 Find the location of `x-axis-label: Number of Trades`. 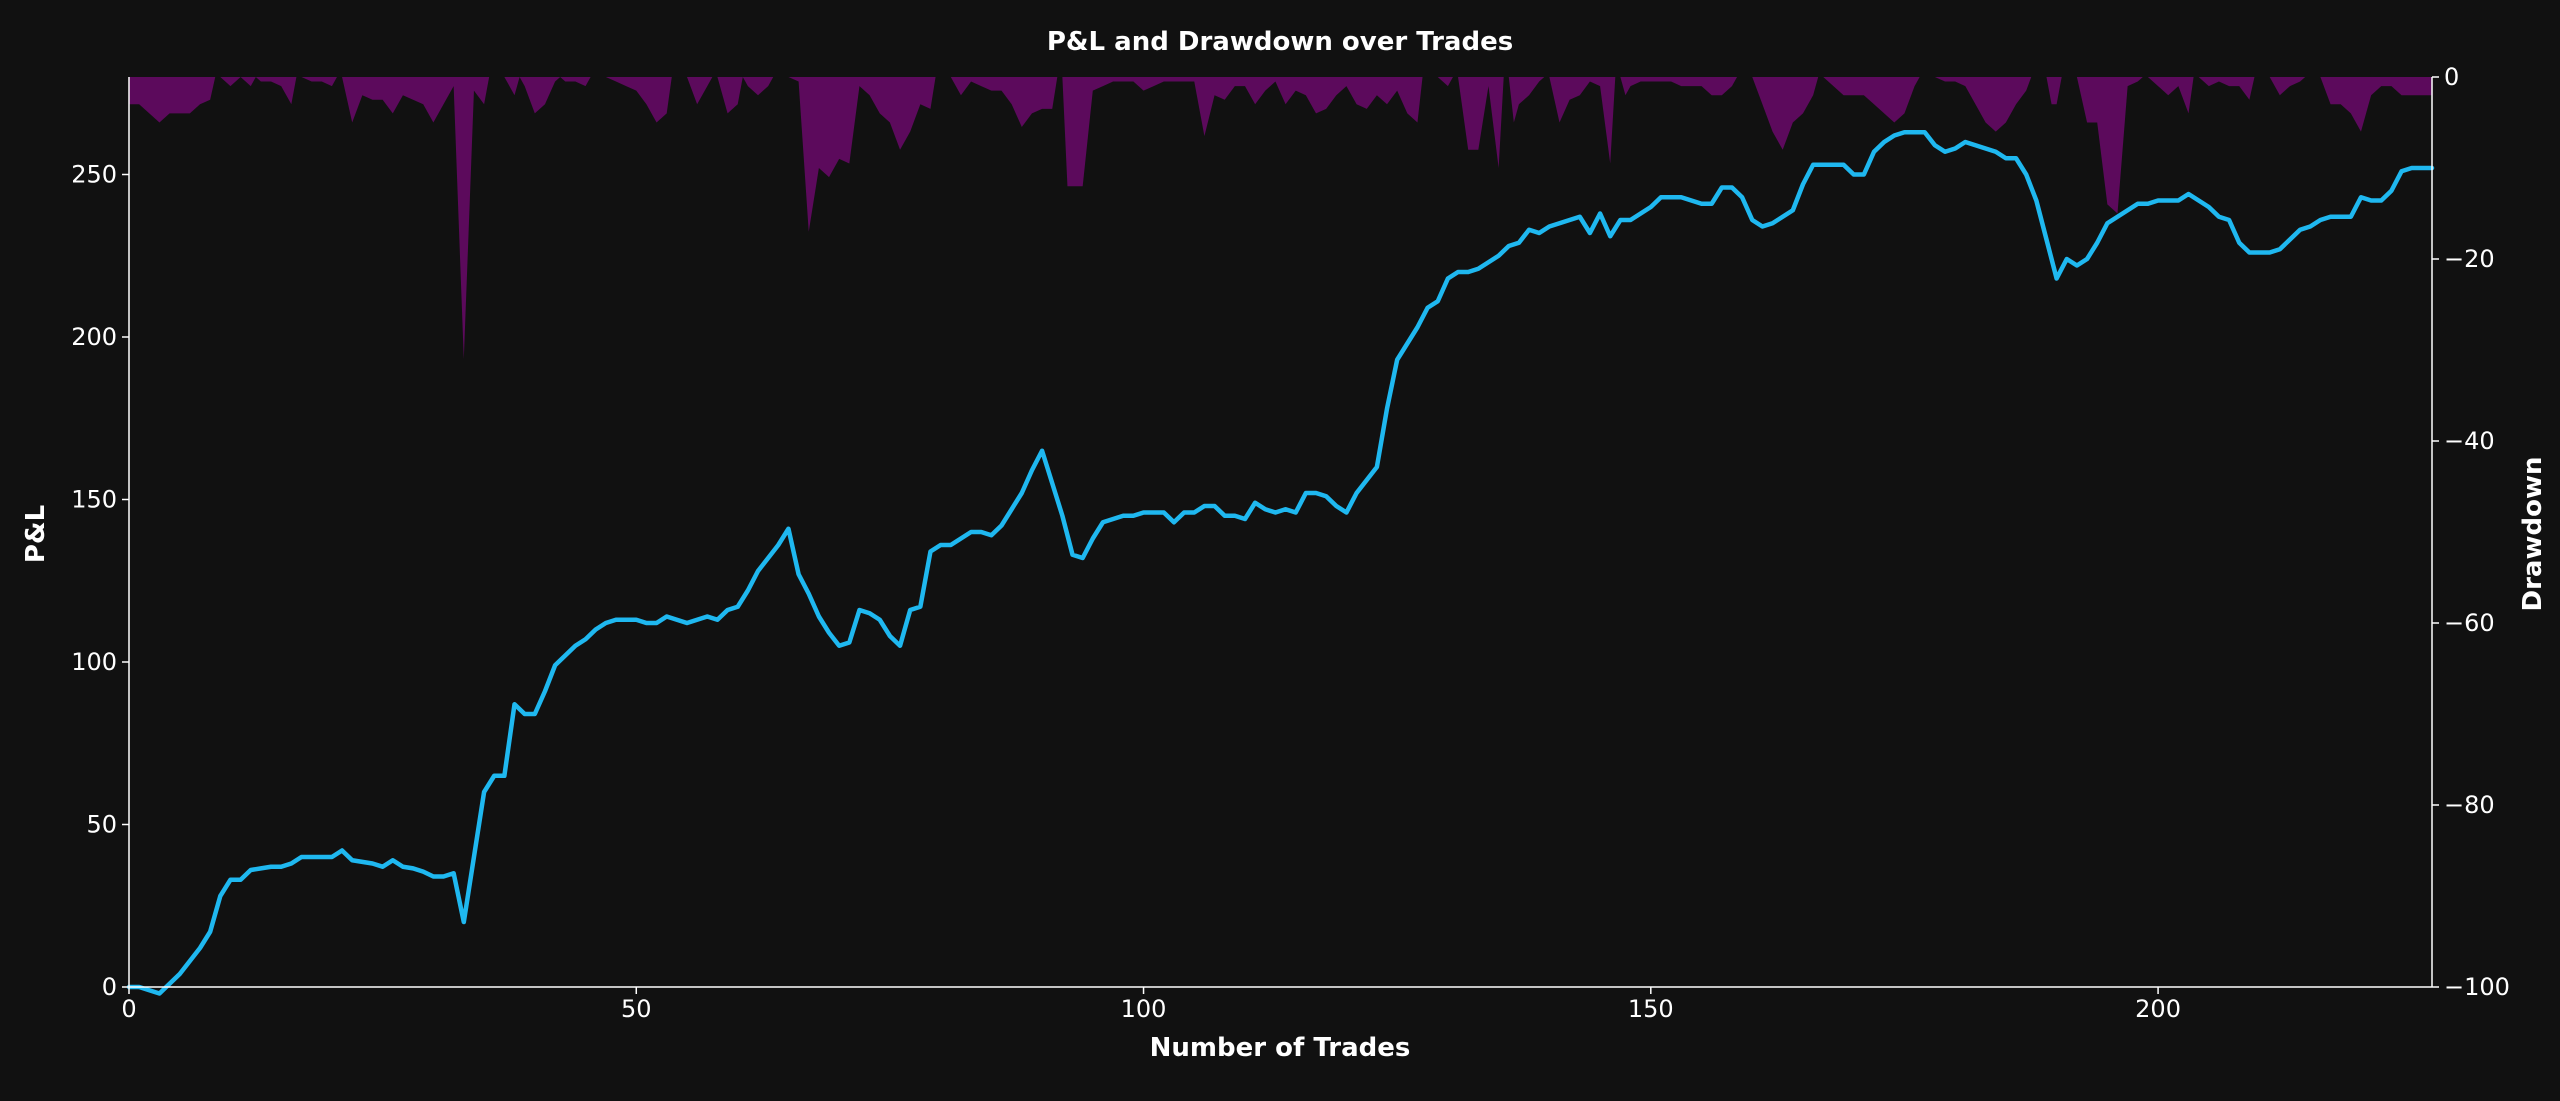

x-axis-label: Number of Trades is located at coordinates (1280, 1048).